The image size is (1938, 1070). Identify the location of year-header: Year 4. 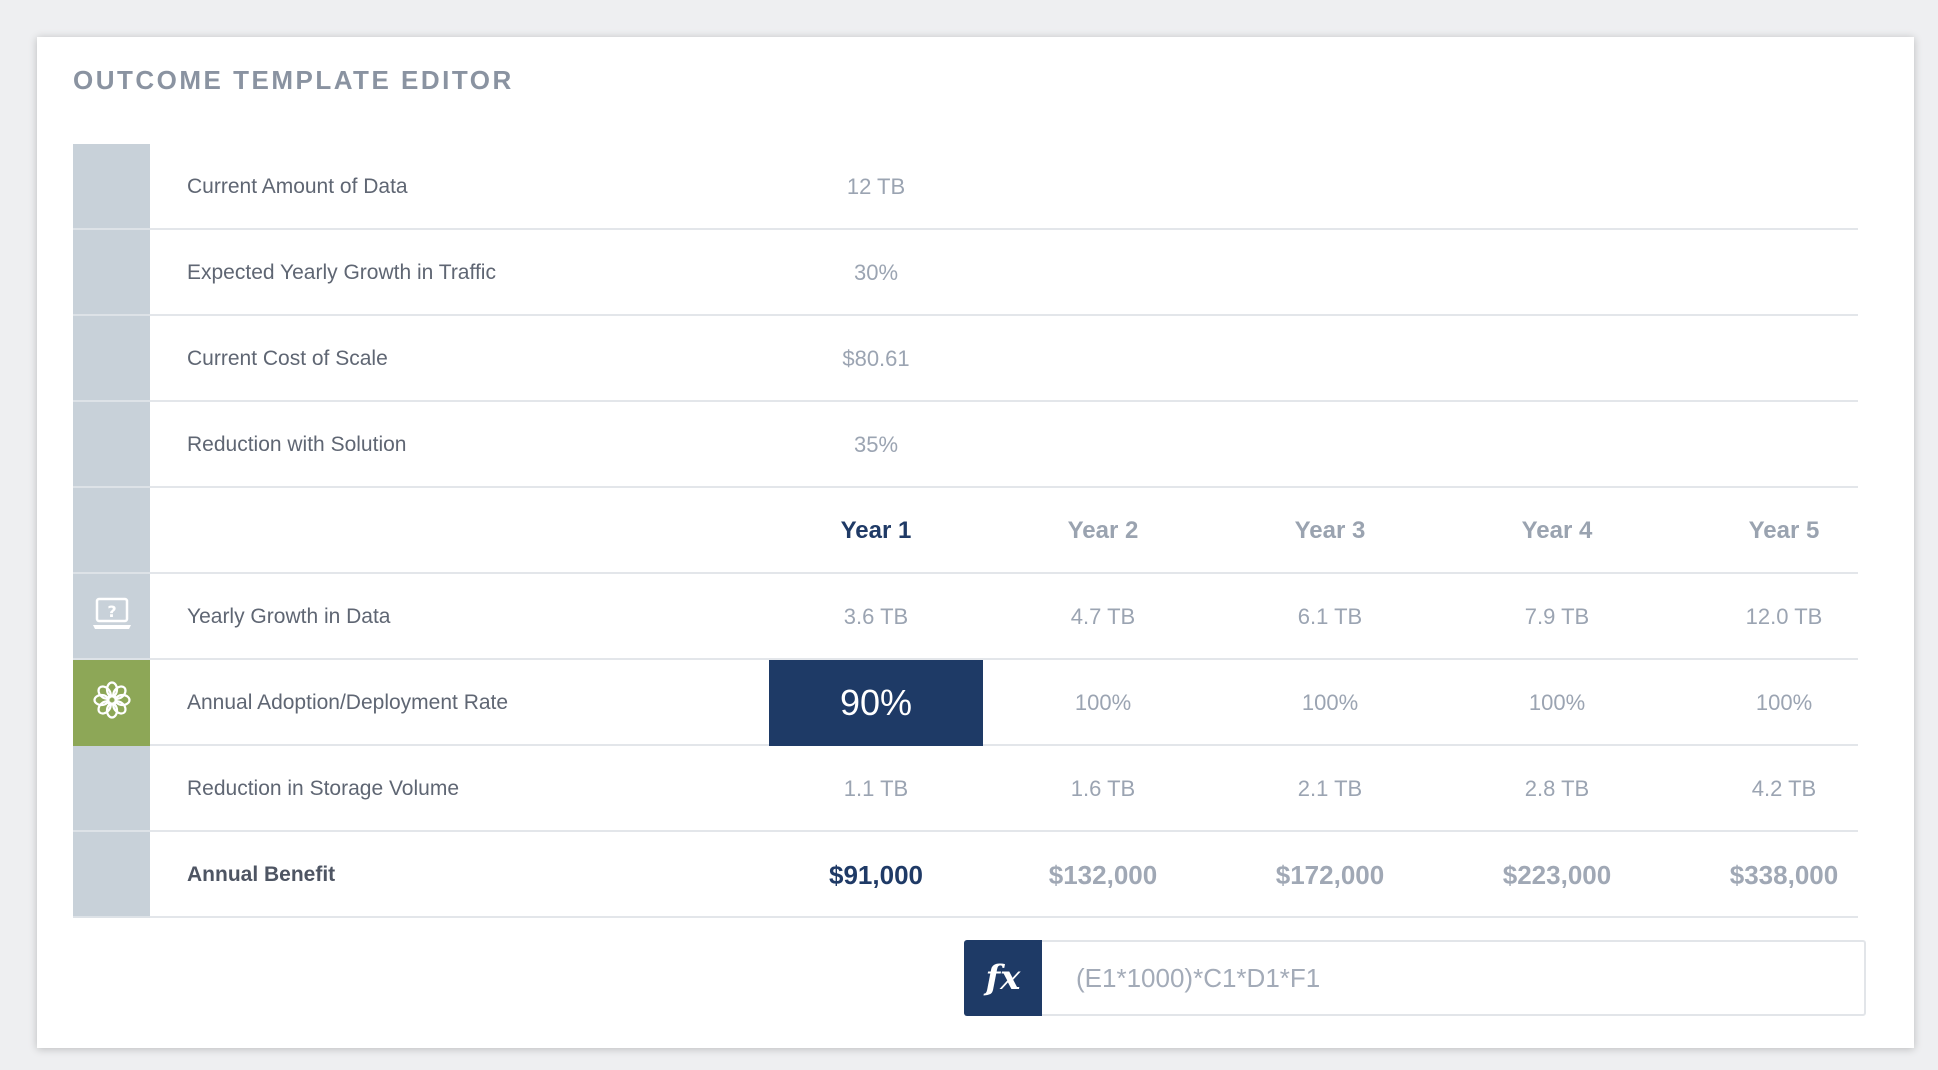
(1557, 530).